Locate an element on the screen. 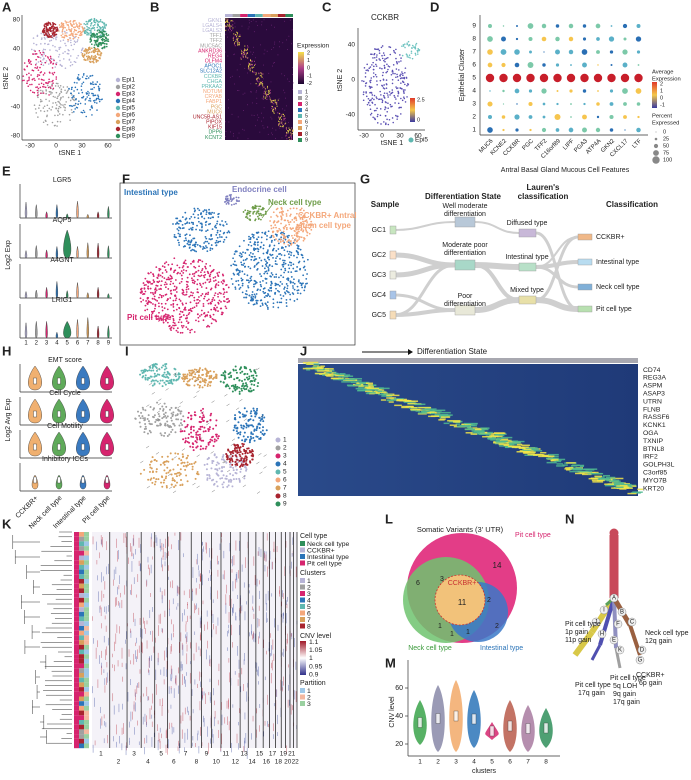 The height and width of the screenshot is (780, 691). gene-label: PGC is located at coordinates (216, 107).